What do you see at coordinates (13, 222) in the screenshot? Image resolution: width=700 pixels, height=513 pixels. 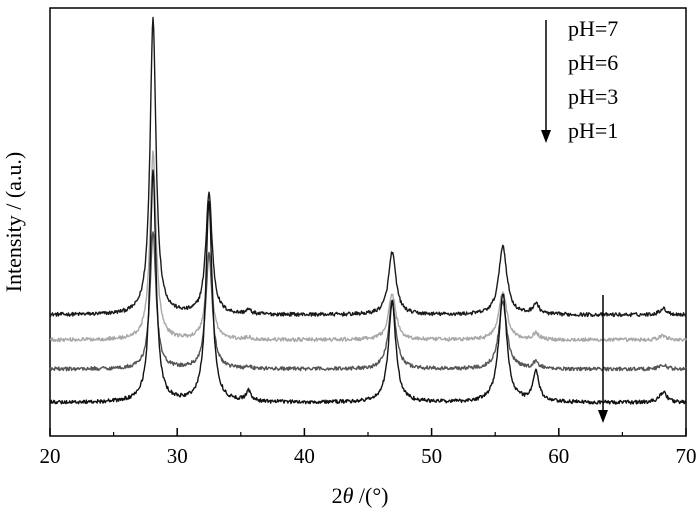 I see `y-axis-title: Intensity / (a.u.)` at bounding box center [13, 222].